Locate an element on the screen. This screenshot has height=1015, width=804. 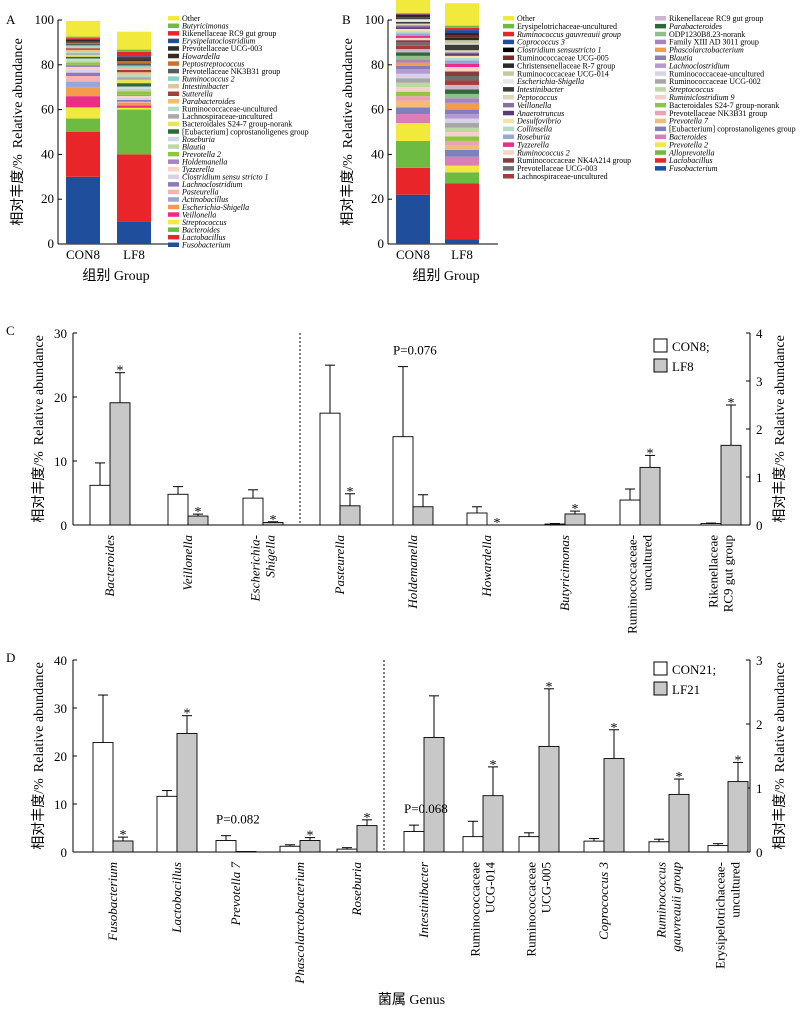
legend-label: Clostridium sensustricto 1 is located at coordinates (559, 50).